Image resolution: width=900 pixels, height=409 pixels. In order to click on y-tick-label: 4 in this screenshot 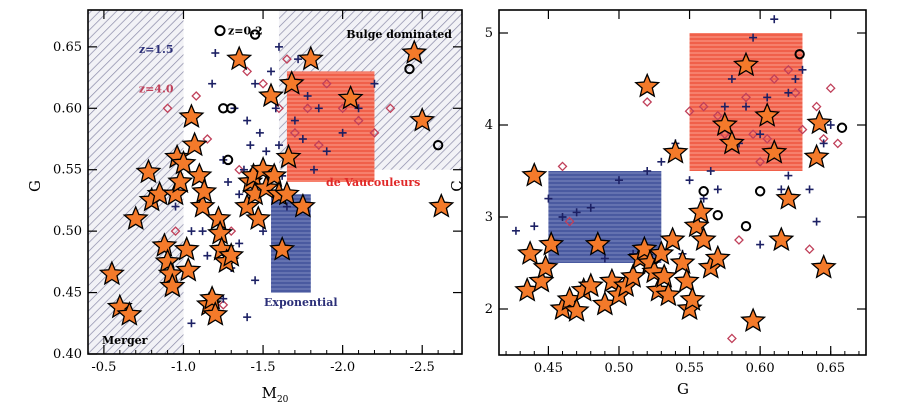, I will do `click(489, 125)`.